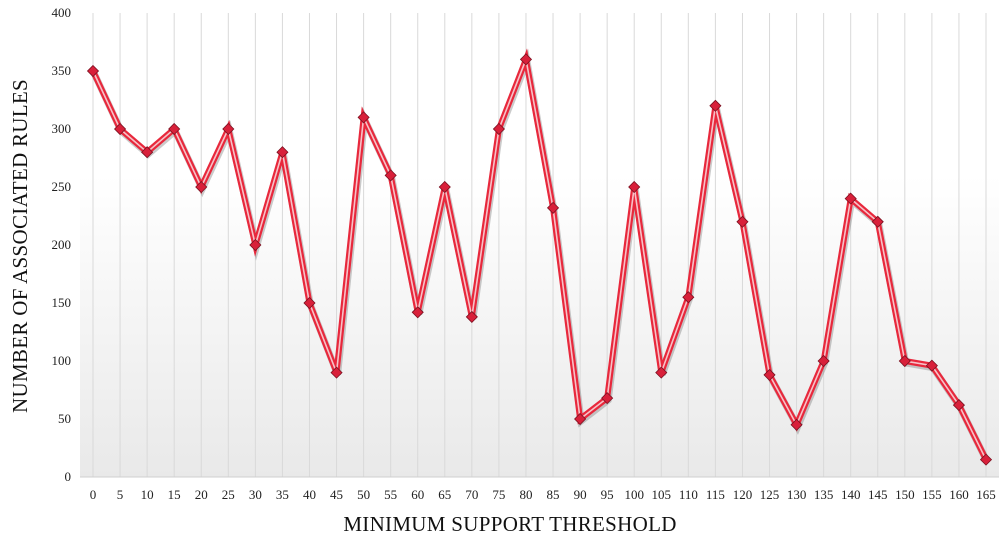 The height and width of the screenshot is (537, 1000). What do you see at coordinates (336, 494) in the screenshot?
I see `x-tick-label: 45` at bounding box center [336, 494].